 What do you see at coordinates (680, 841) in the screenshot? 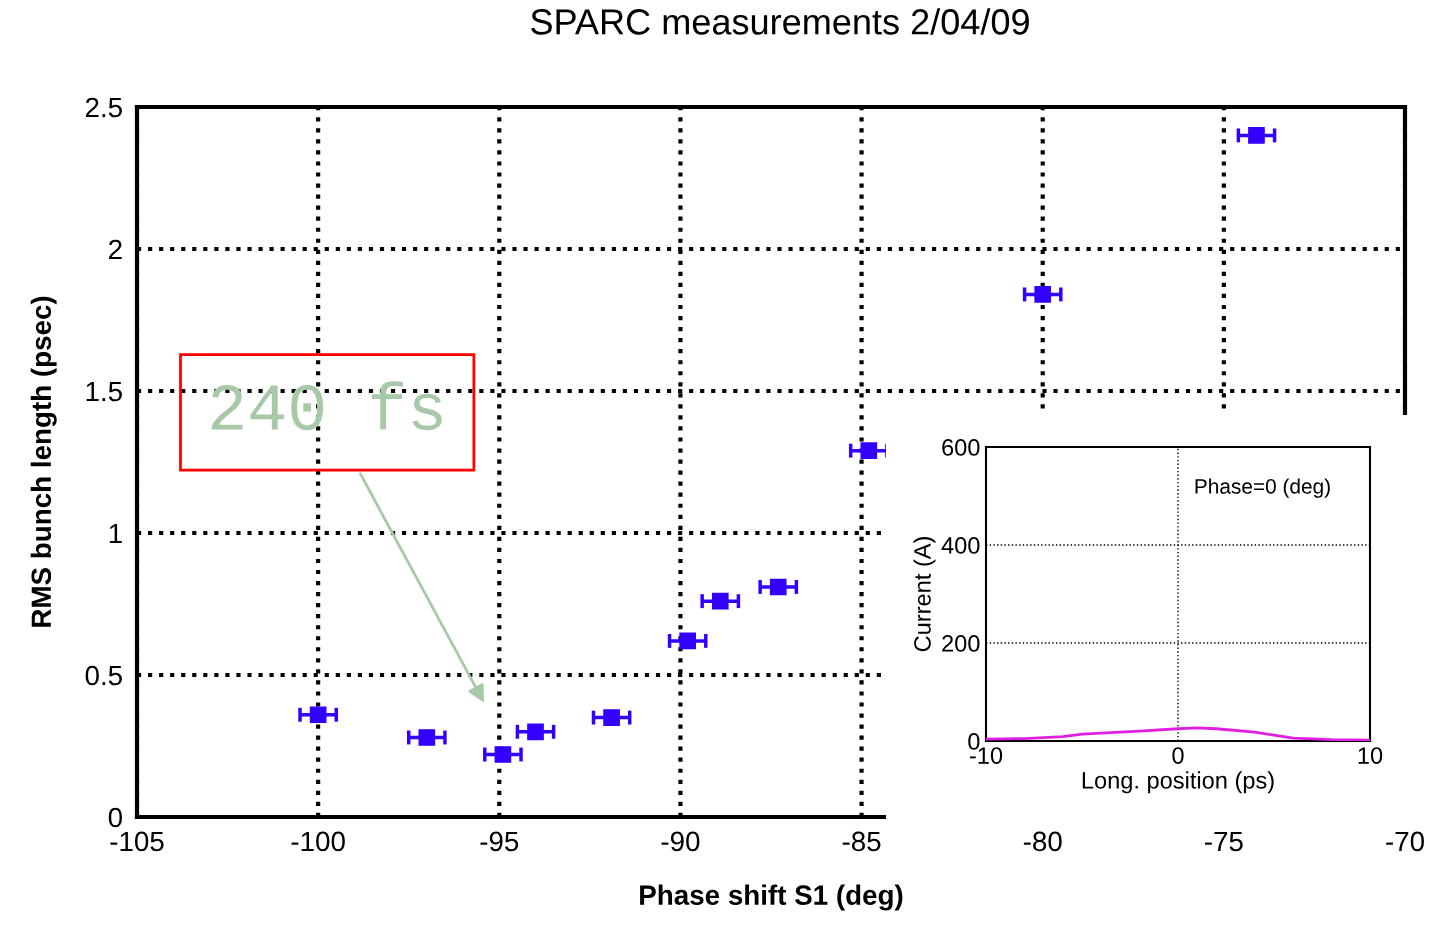
I see `x-tick-label: -90` at bounding box center [680, 841].